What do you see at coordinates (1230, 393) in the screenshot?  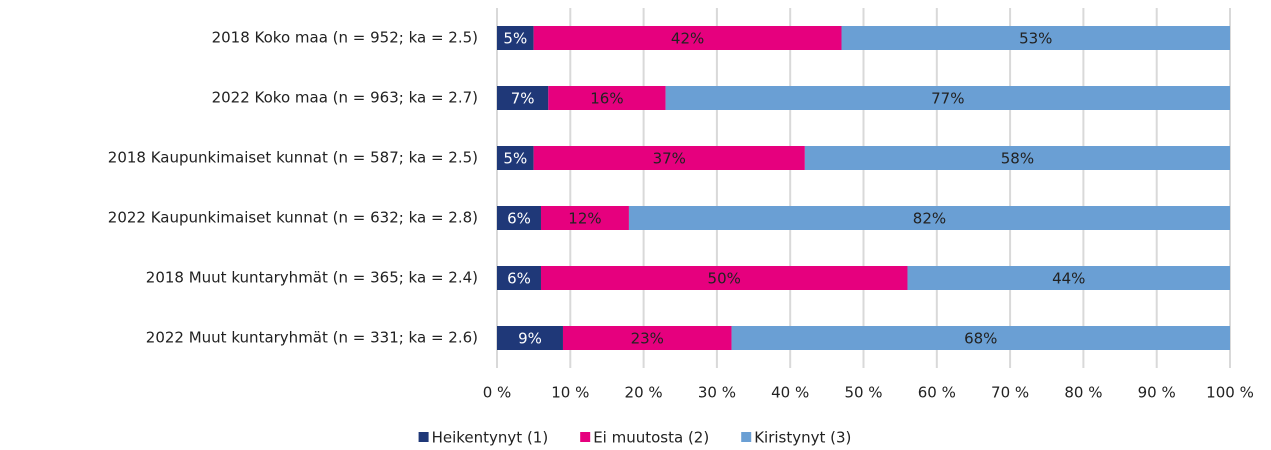 I see `x-tick-label: 100 %` at bounding box center [1230, 393].